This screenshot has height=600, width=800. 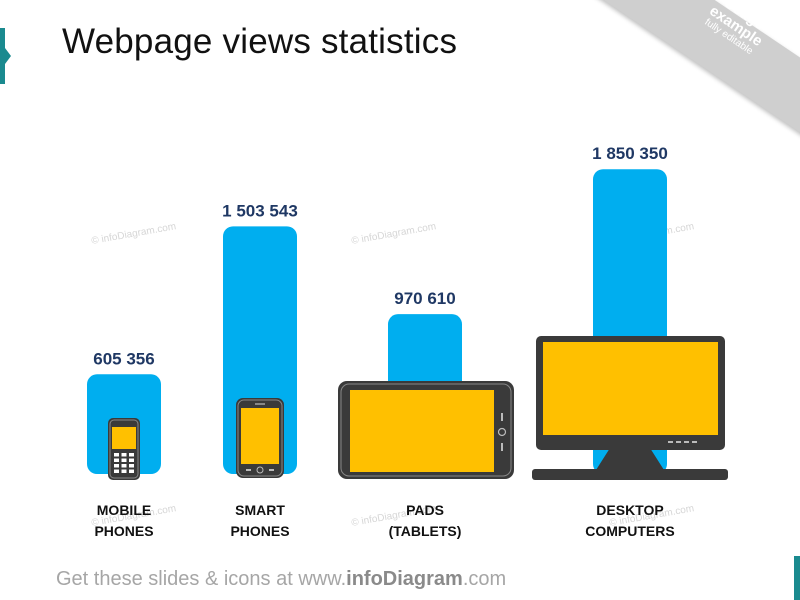 I want to click on footer-brand: infoDiagram, so click(x=404, y=579).